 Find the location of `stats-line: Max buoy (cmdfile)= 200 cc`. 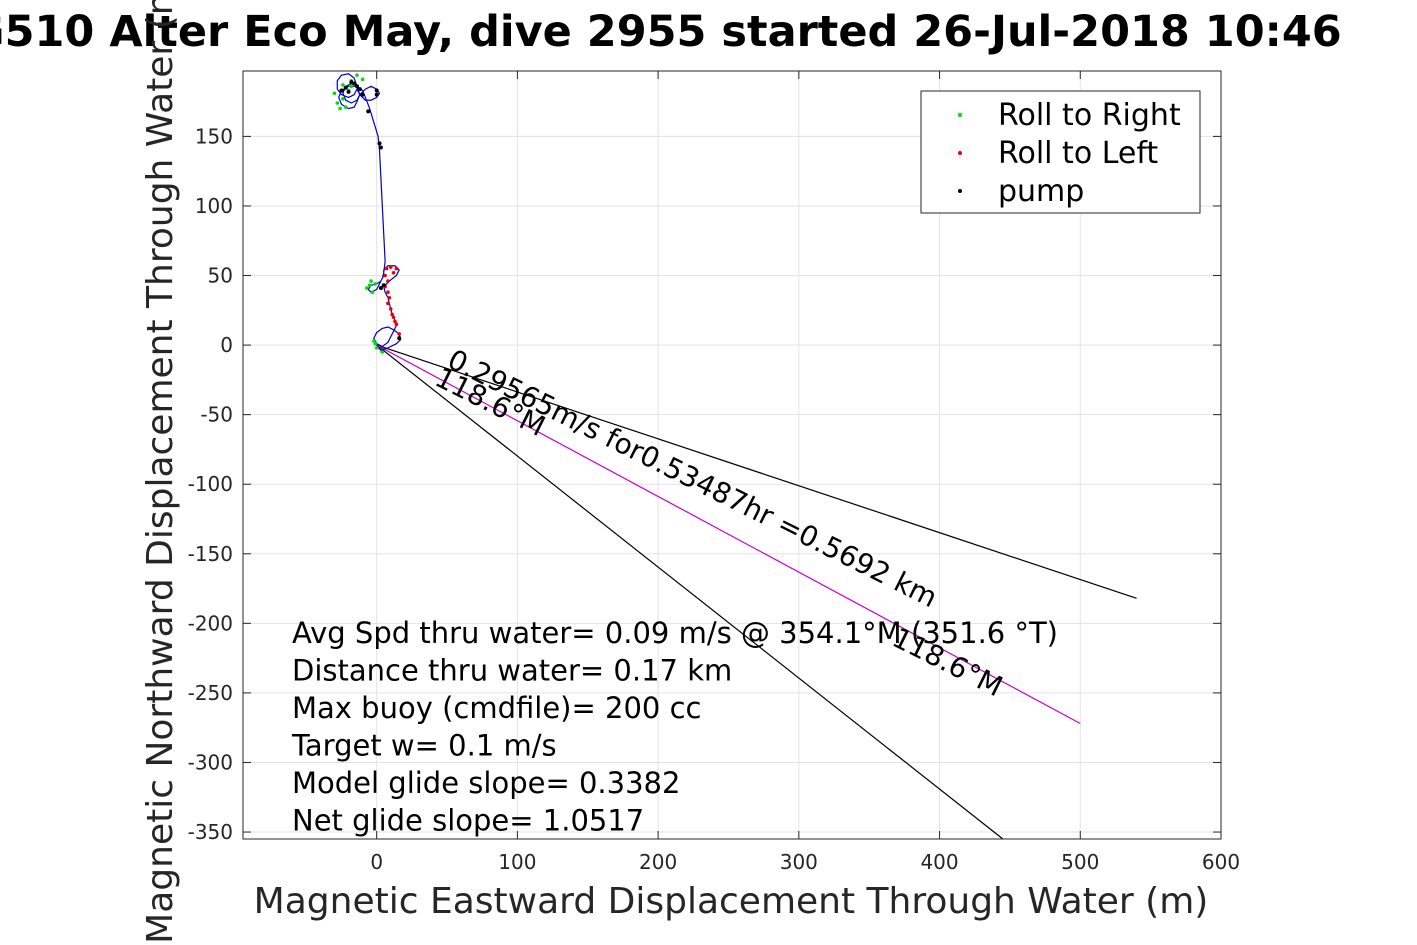

stats-line: Max buoy (cmdfile)= 200 cc is located at coordinates (496, 708).